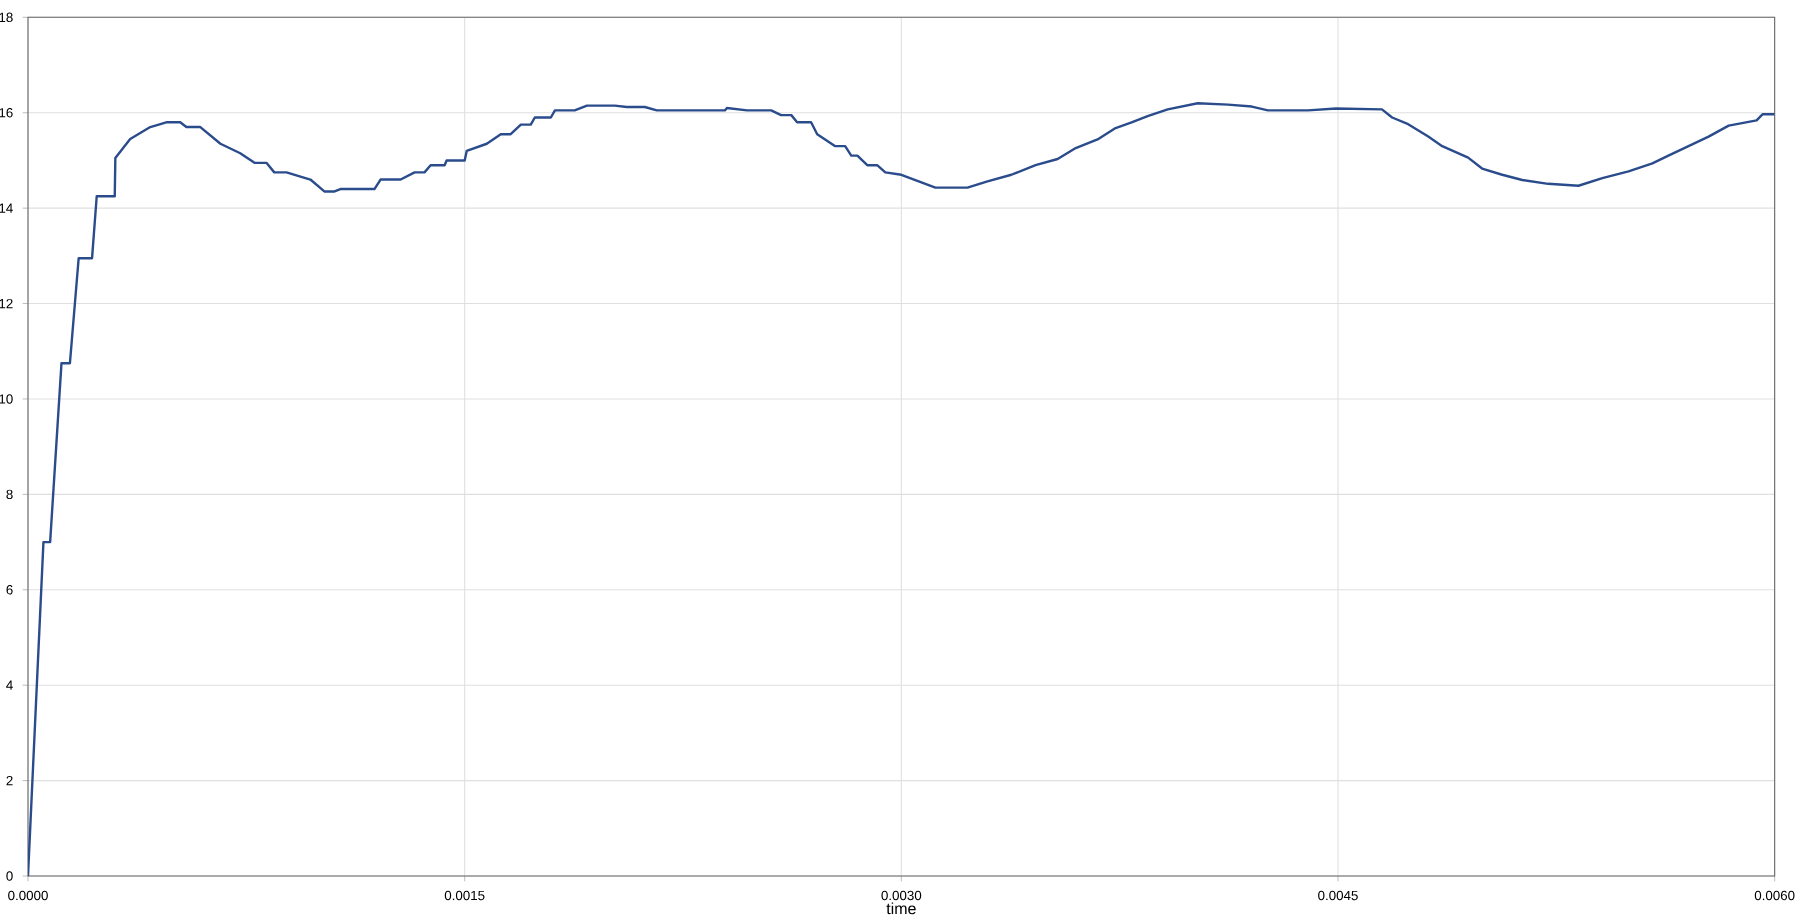  I want to click on x-axis-title: time, so click(901, 908).